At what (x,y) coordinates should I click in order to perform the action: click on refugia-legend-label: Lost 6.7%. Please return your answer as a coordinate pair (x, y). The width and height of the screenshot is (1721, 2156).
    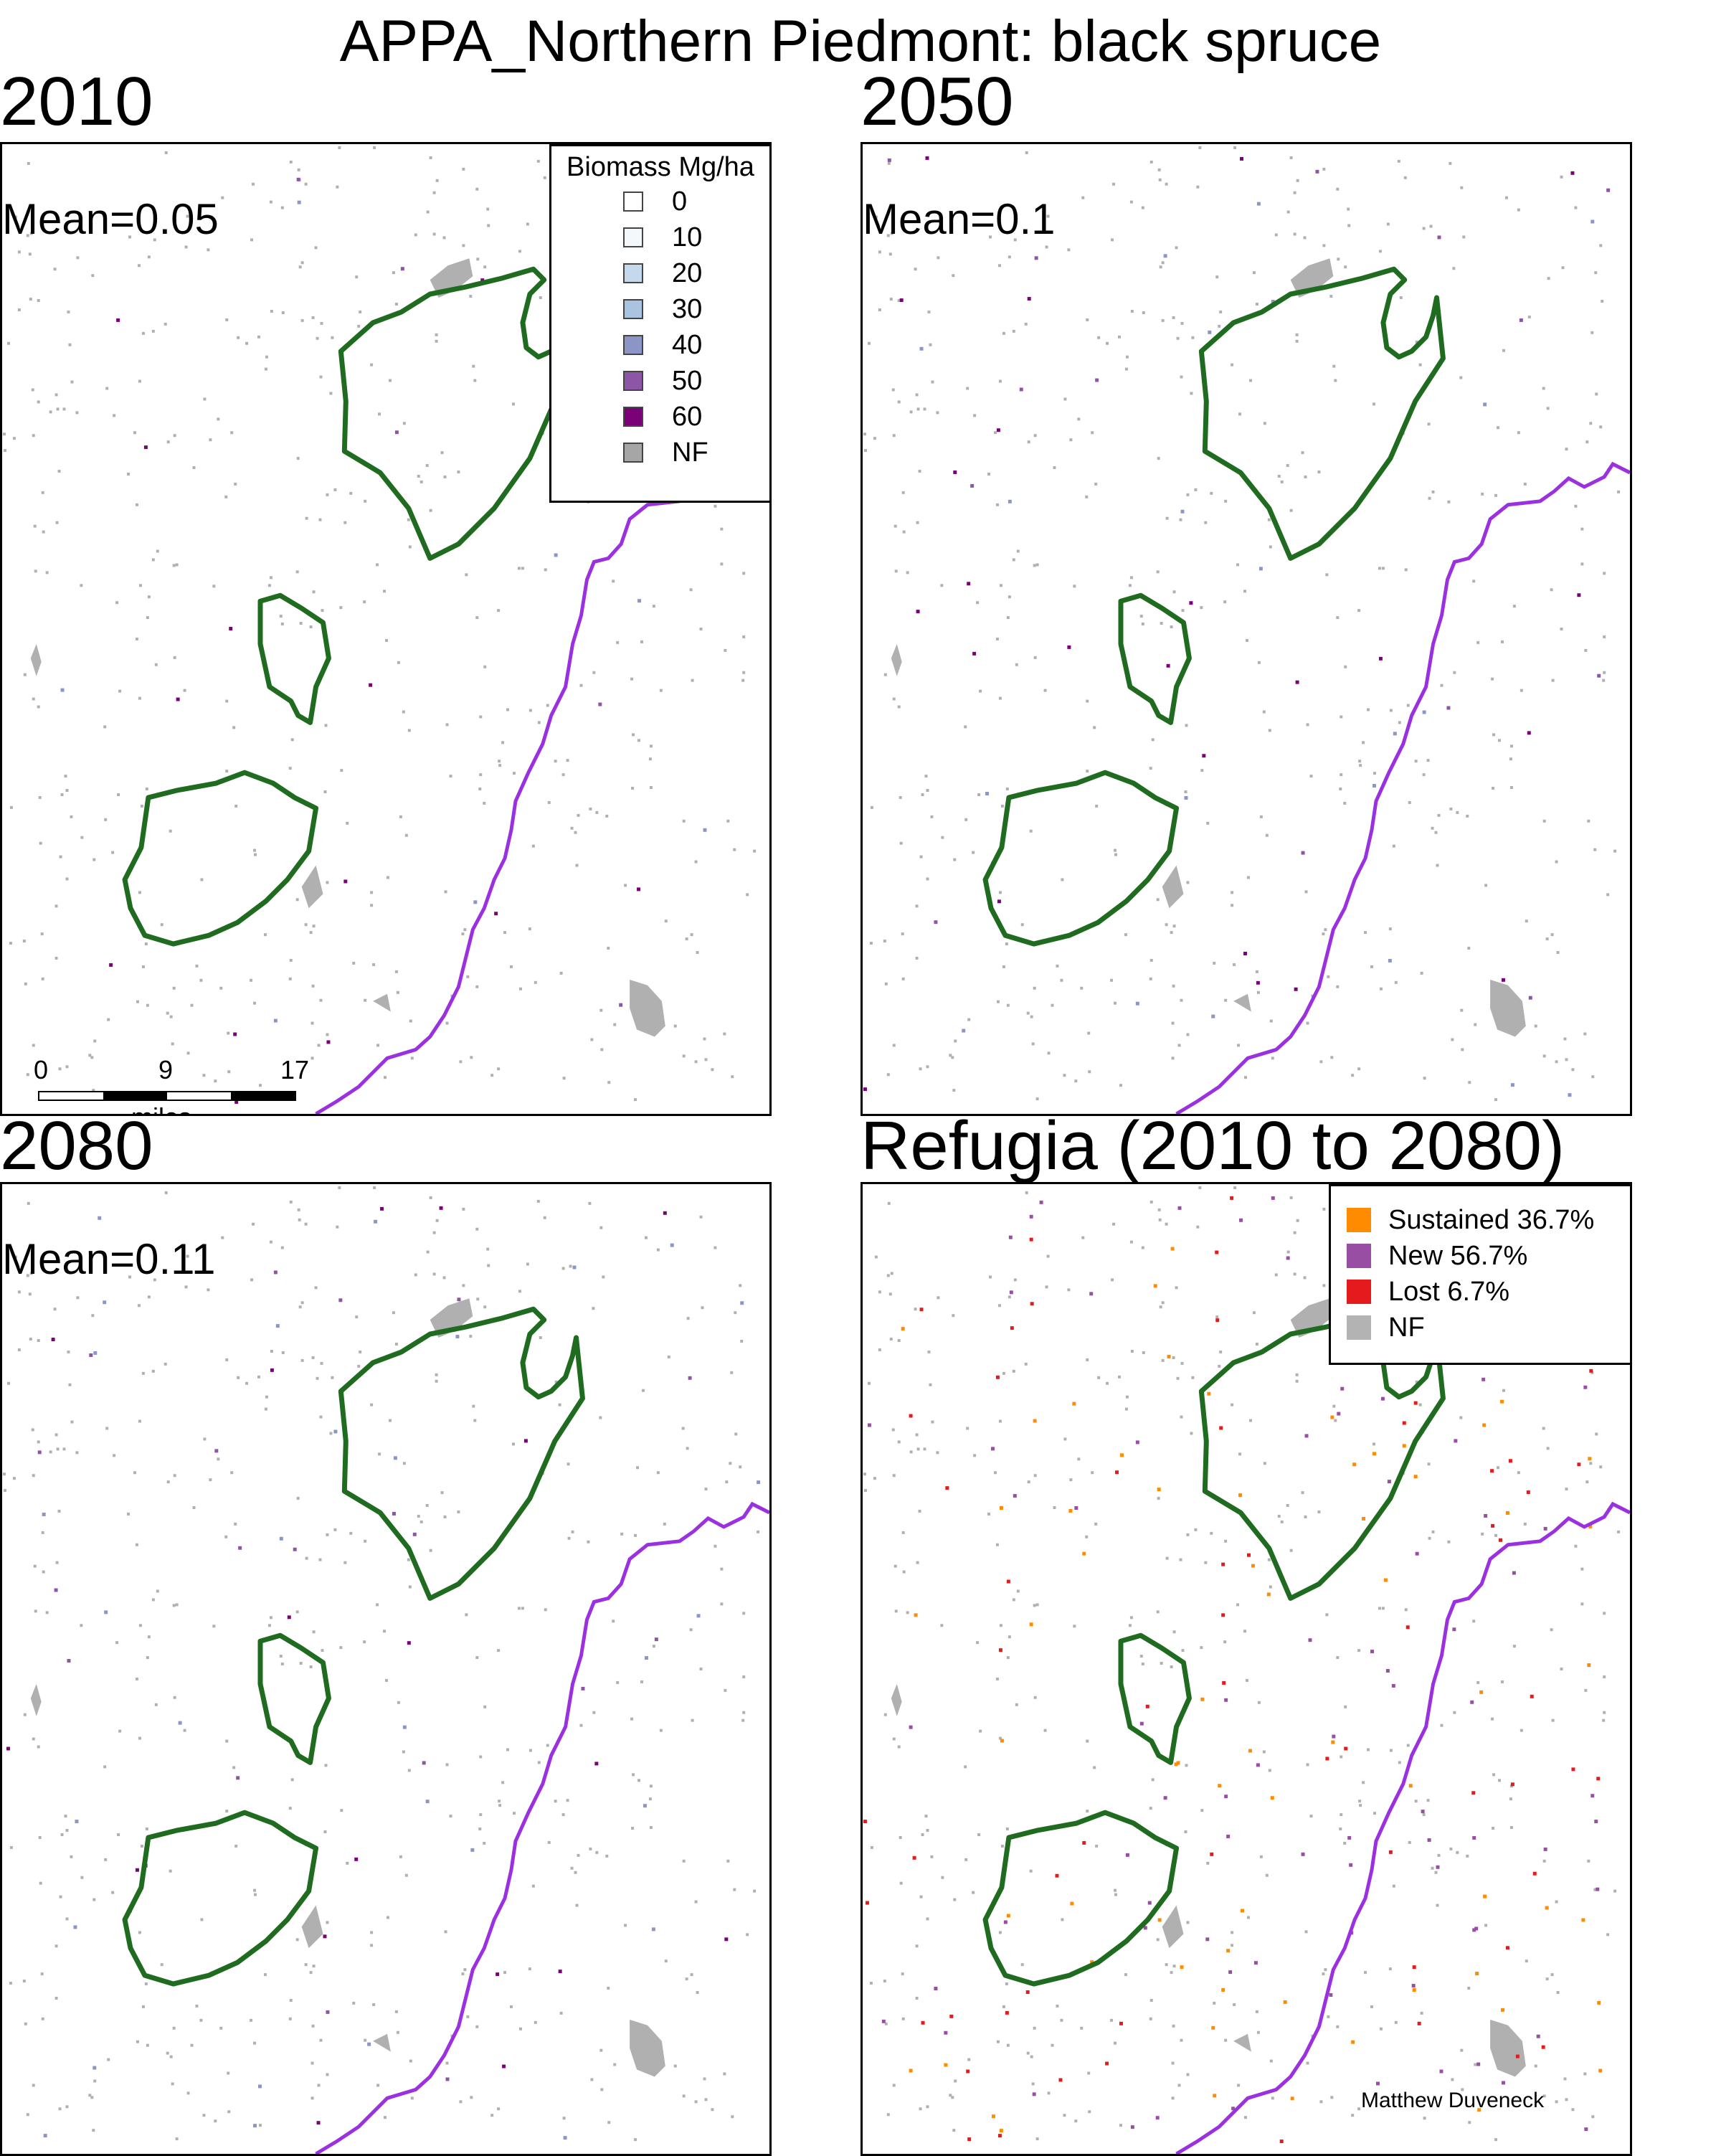
    Looking at the image, I should click on (1448, 1292).